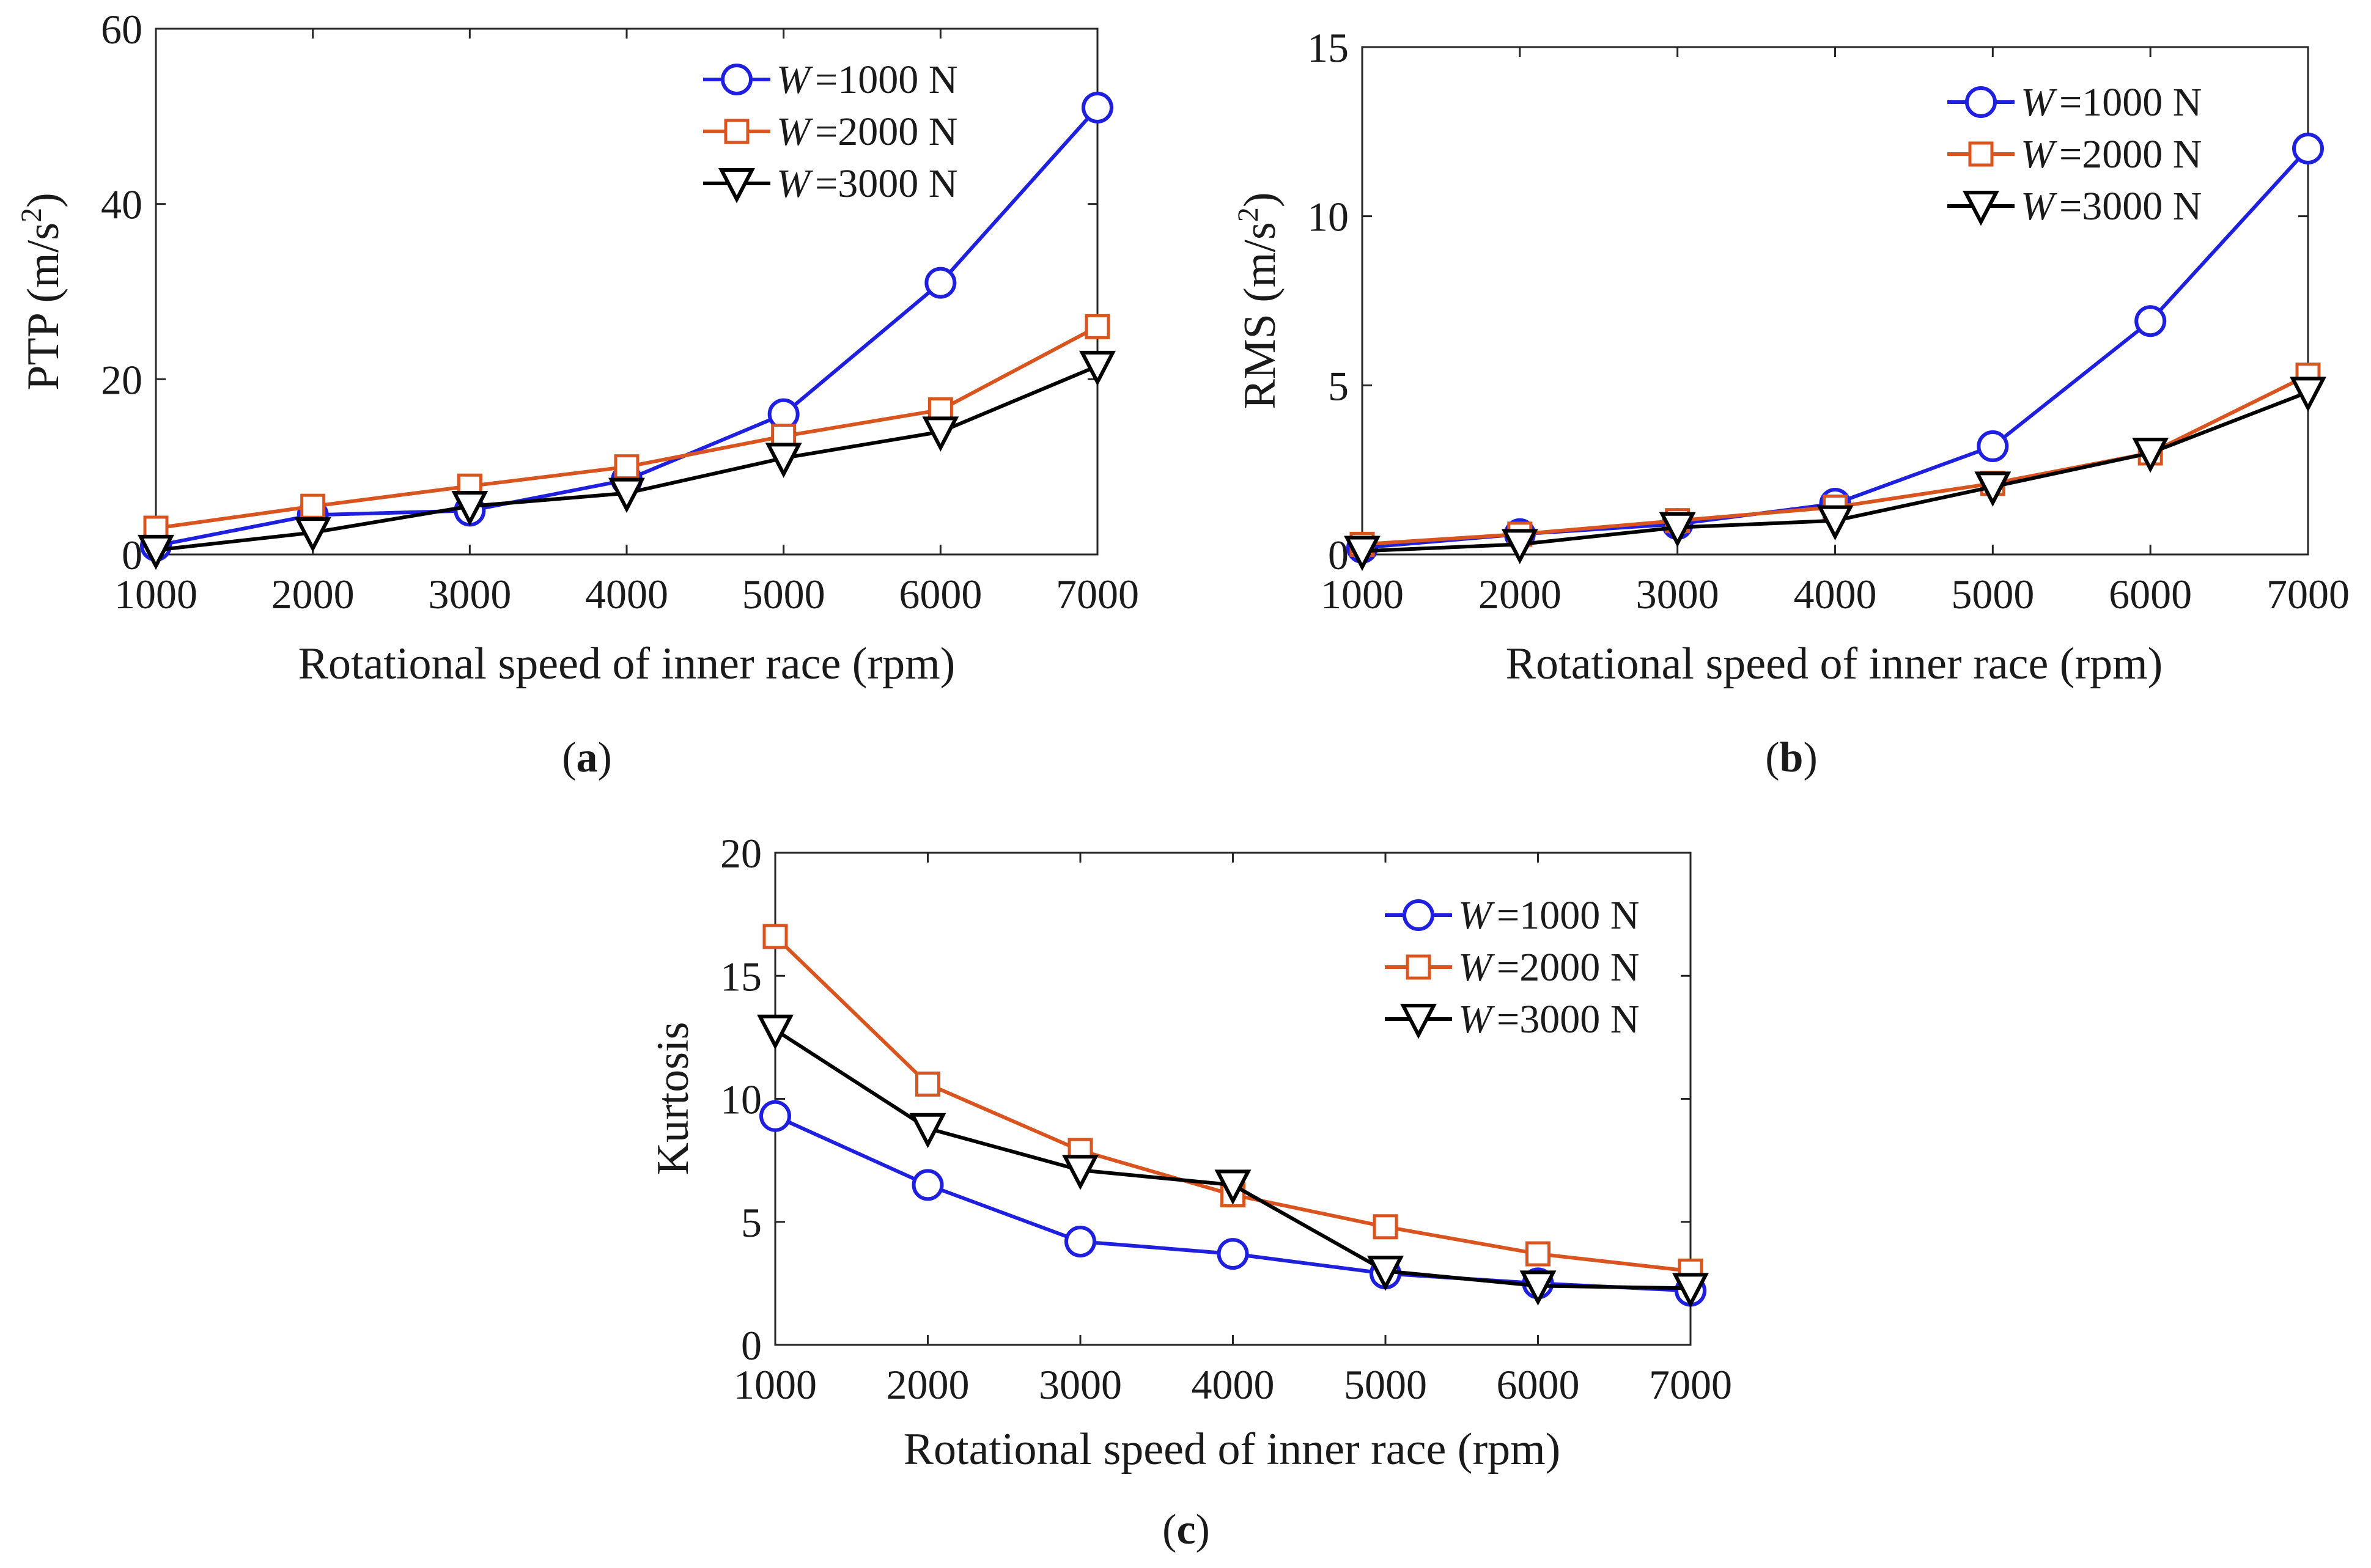 The image size is (2371, 1568). I want to click on tick-marks-a, so click(627, 292).